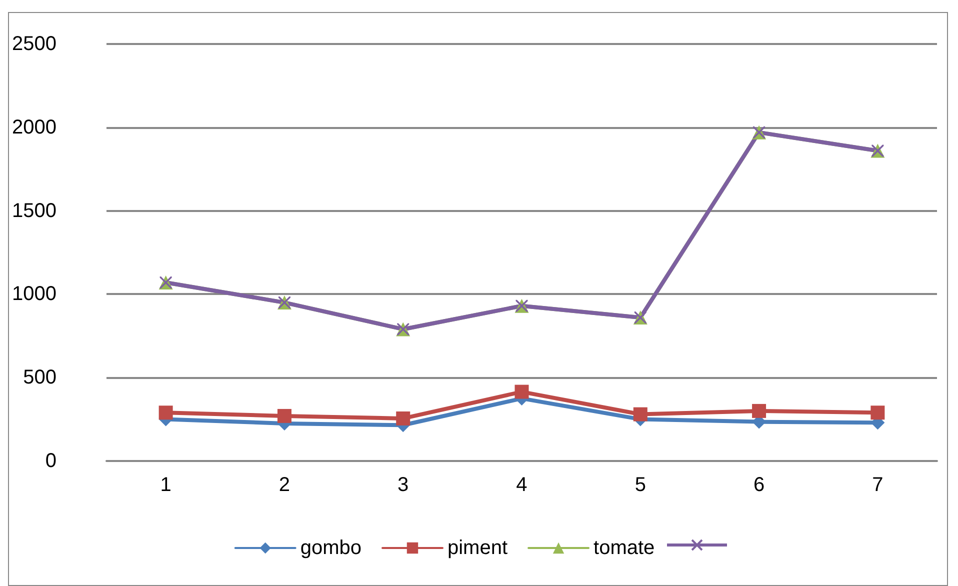 This screenshot has width=958, height=586. I want to click on y-tick-label: 2000, so click(34, 127).